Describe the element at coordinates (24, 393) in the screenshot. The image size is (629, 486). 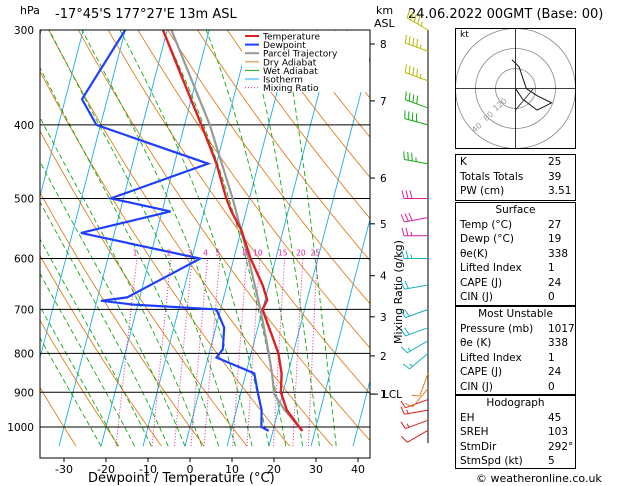
I see `pressure-tick-label: 900` at that location.